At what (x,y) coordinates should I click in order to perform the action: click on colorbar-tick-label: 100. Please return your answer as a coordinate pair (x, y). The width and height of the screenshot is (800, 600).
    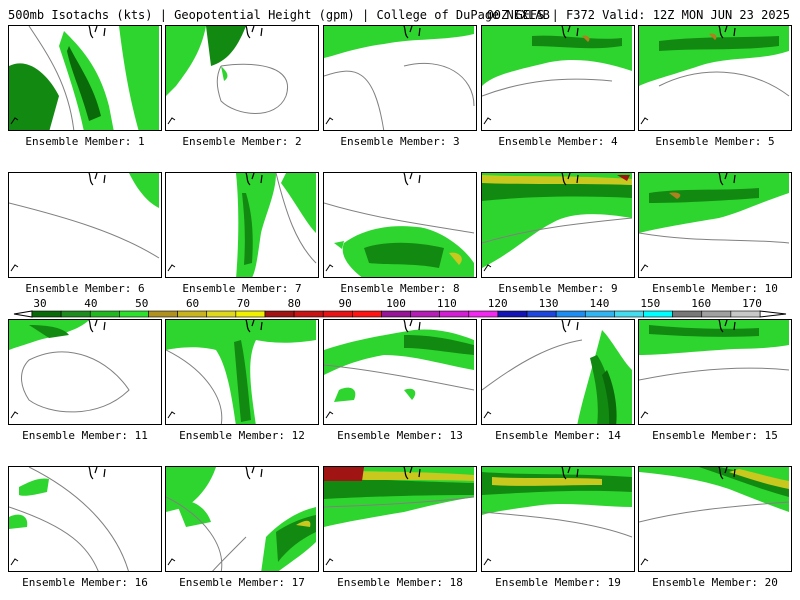
    Looking at the image, I should click on (396, 303).